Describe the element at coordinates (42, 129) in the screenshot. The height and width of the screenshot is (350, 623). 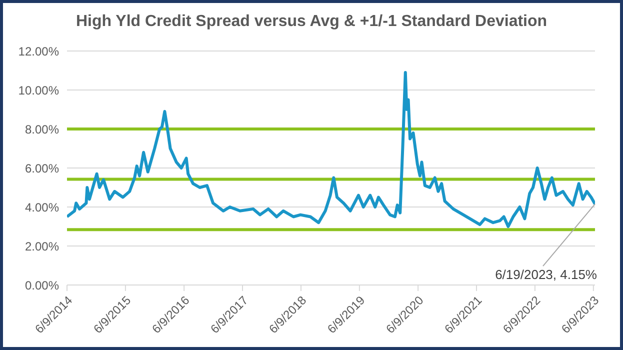
I see `y-tick-label: 8.00%` at that location.